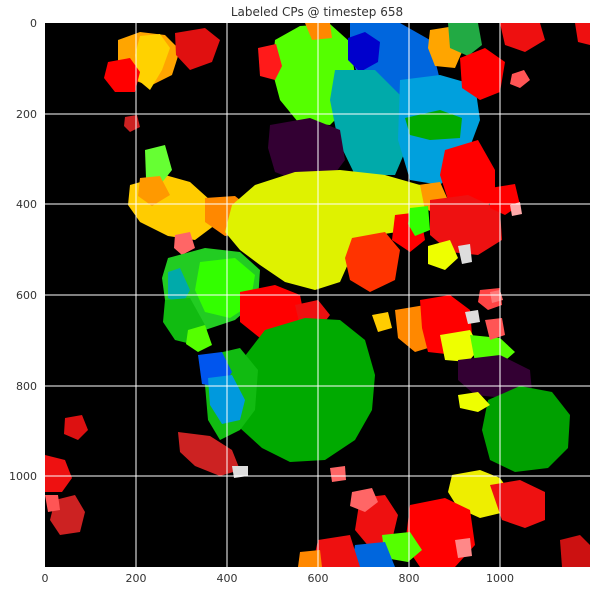 The height and width of the screenshot is (593, 595). Describe the element at coordinates (472, 317) in the screenshot. I see `region-white-lower-right` at that location.